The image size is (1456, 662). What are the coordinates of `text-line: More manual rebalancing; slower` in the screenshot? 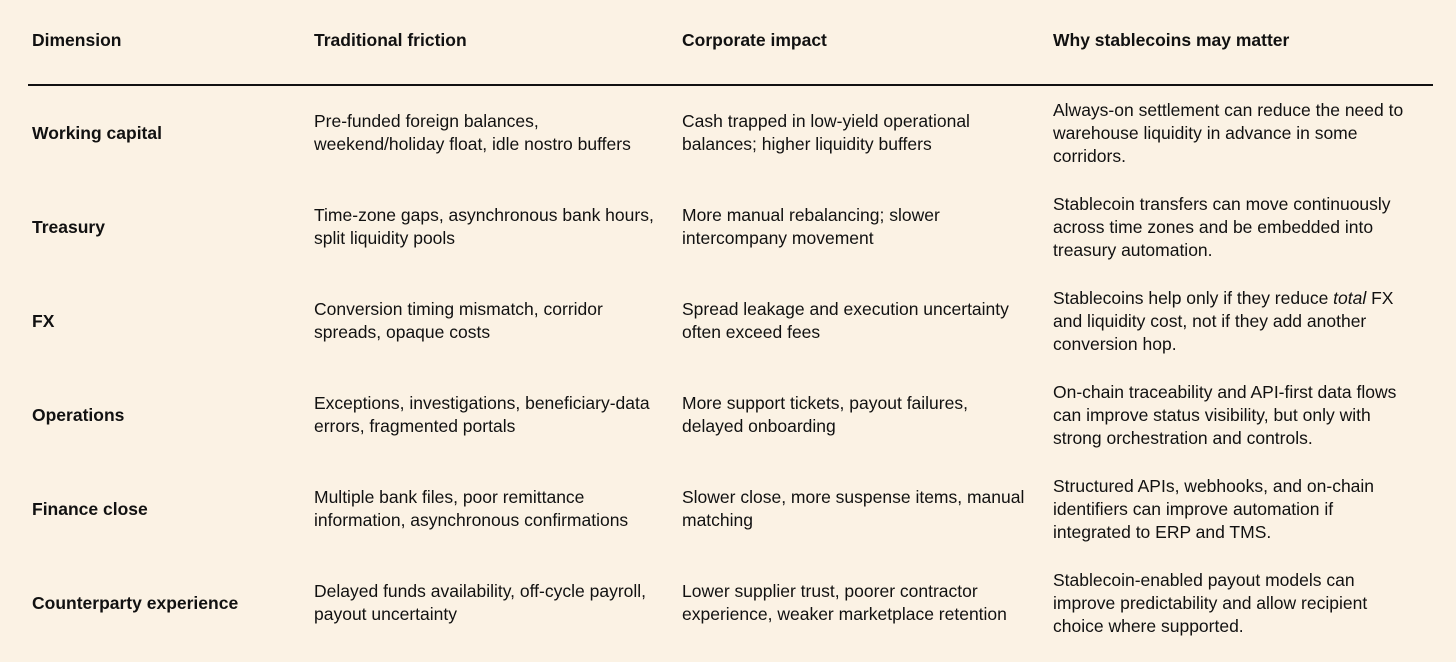 It's located at (811, 215).